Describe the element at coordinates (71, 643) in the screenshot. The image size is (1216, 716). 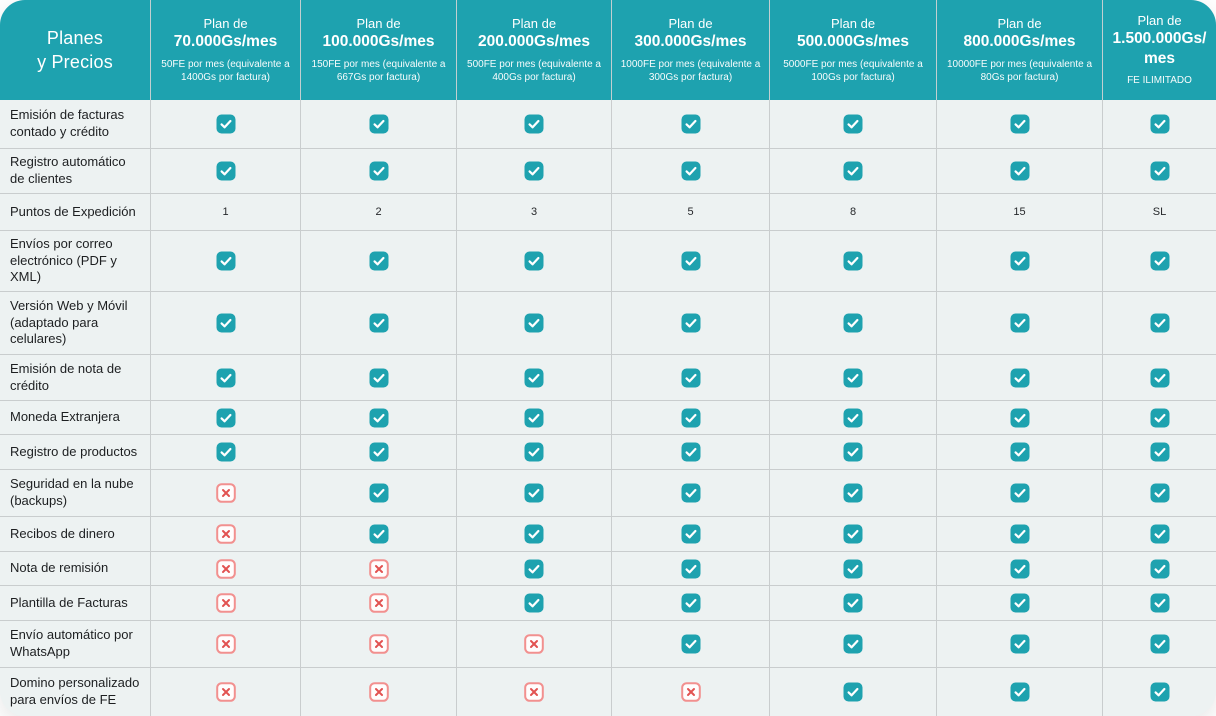
I see `feature-label: Envío automático por WhatsApp` at that location.